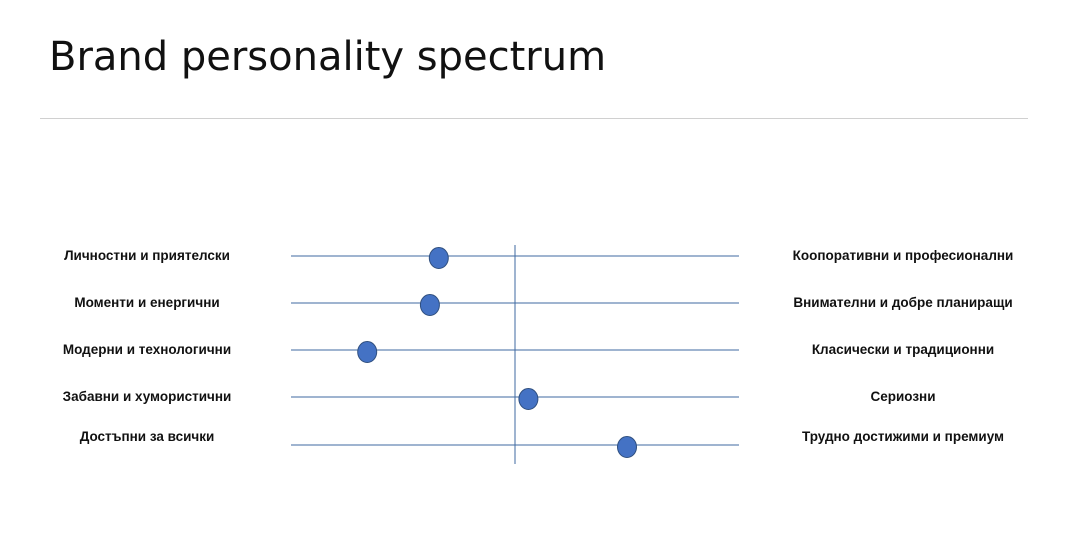 The image size is (1080, 534). Describe the element at coordinates (328, 57) in the screenshot. I see `slide-title: Brand personality spectrum` at that location.